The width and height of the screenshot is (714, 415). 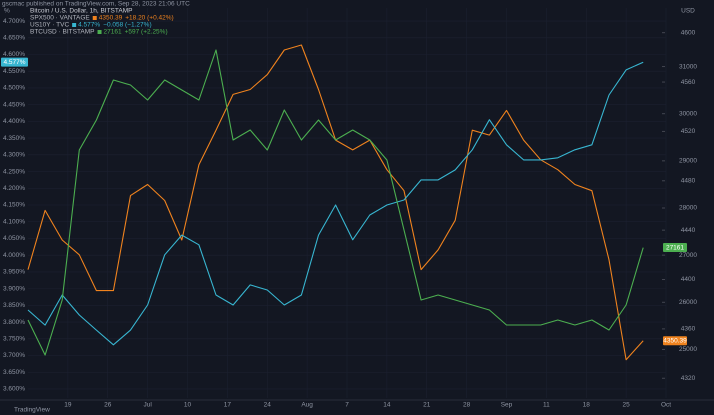 What do you see at coordinates (688, 200) in the screenshot?
I see `right-axis-panel` at bounding box center [688, 200].